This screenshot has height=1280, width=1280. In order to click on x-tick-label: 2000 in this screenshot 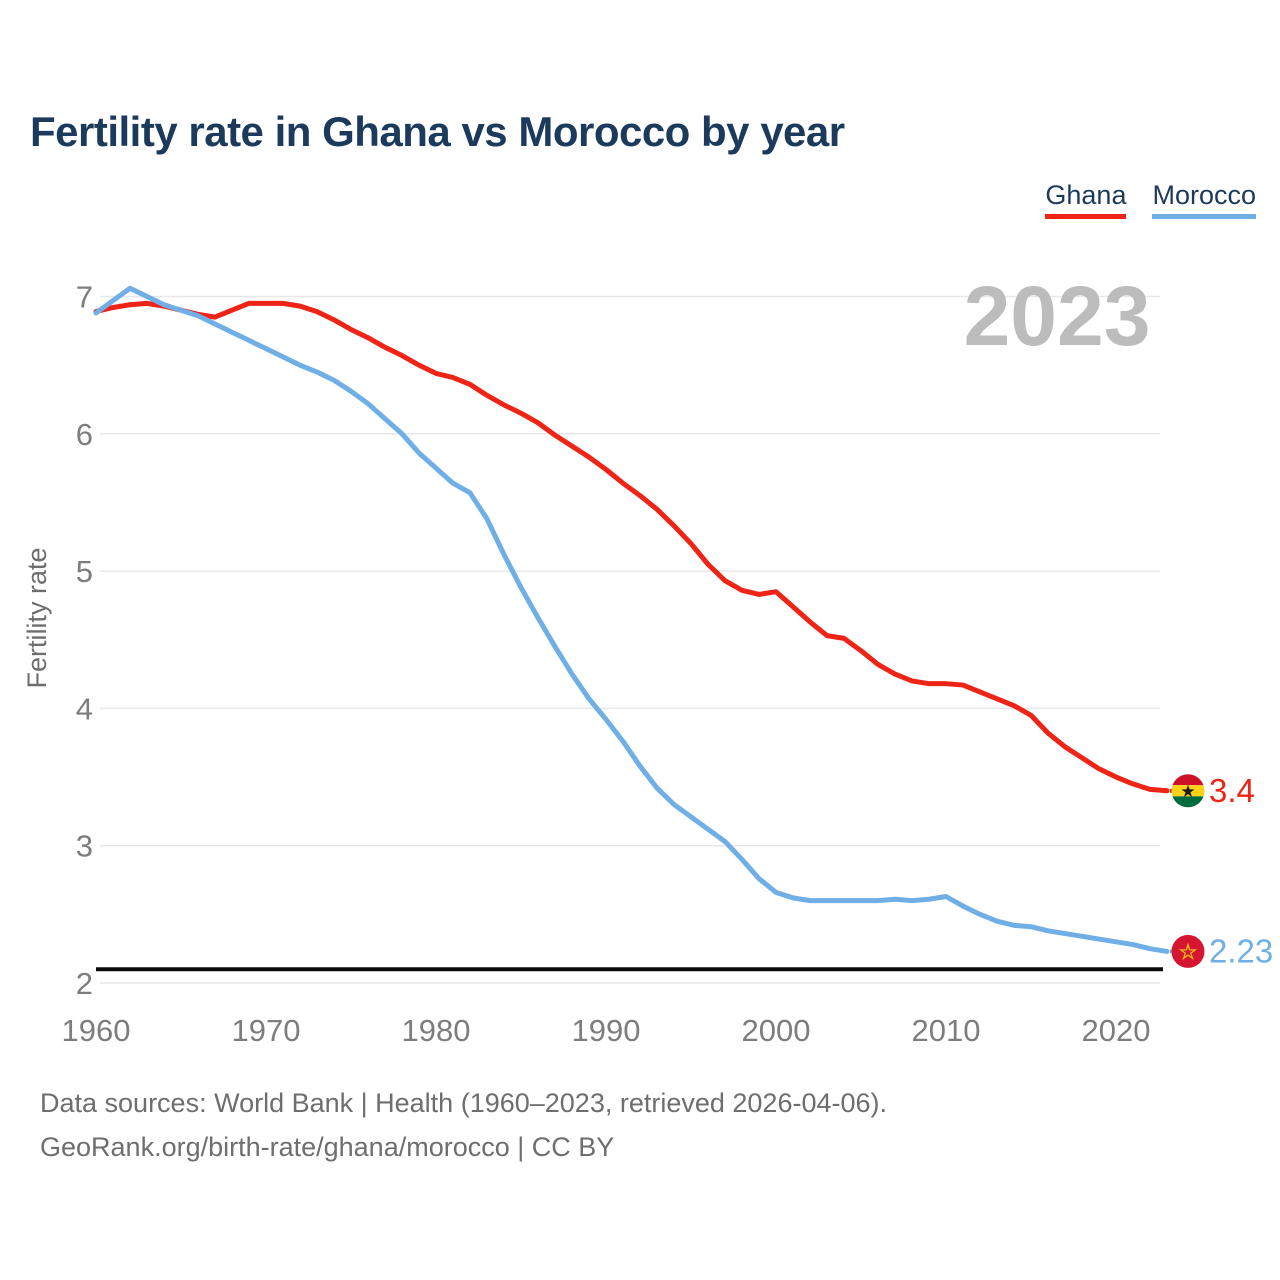, I will do `click(776, 1030)`.